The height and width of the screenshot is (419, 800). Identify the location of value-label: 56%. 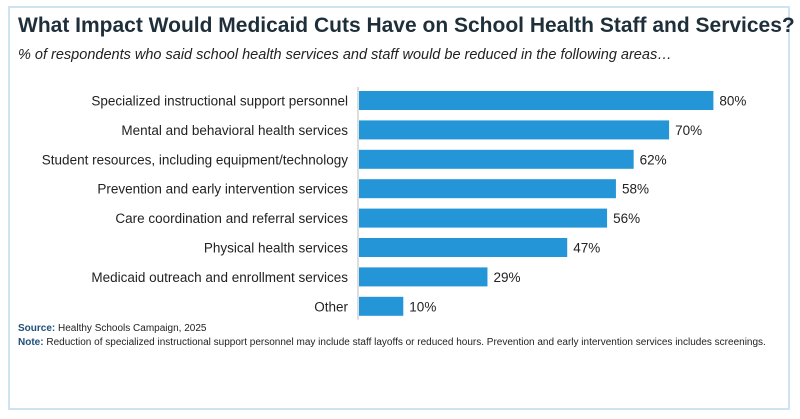
(626, 218).